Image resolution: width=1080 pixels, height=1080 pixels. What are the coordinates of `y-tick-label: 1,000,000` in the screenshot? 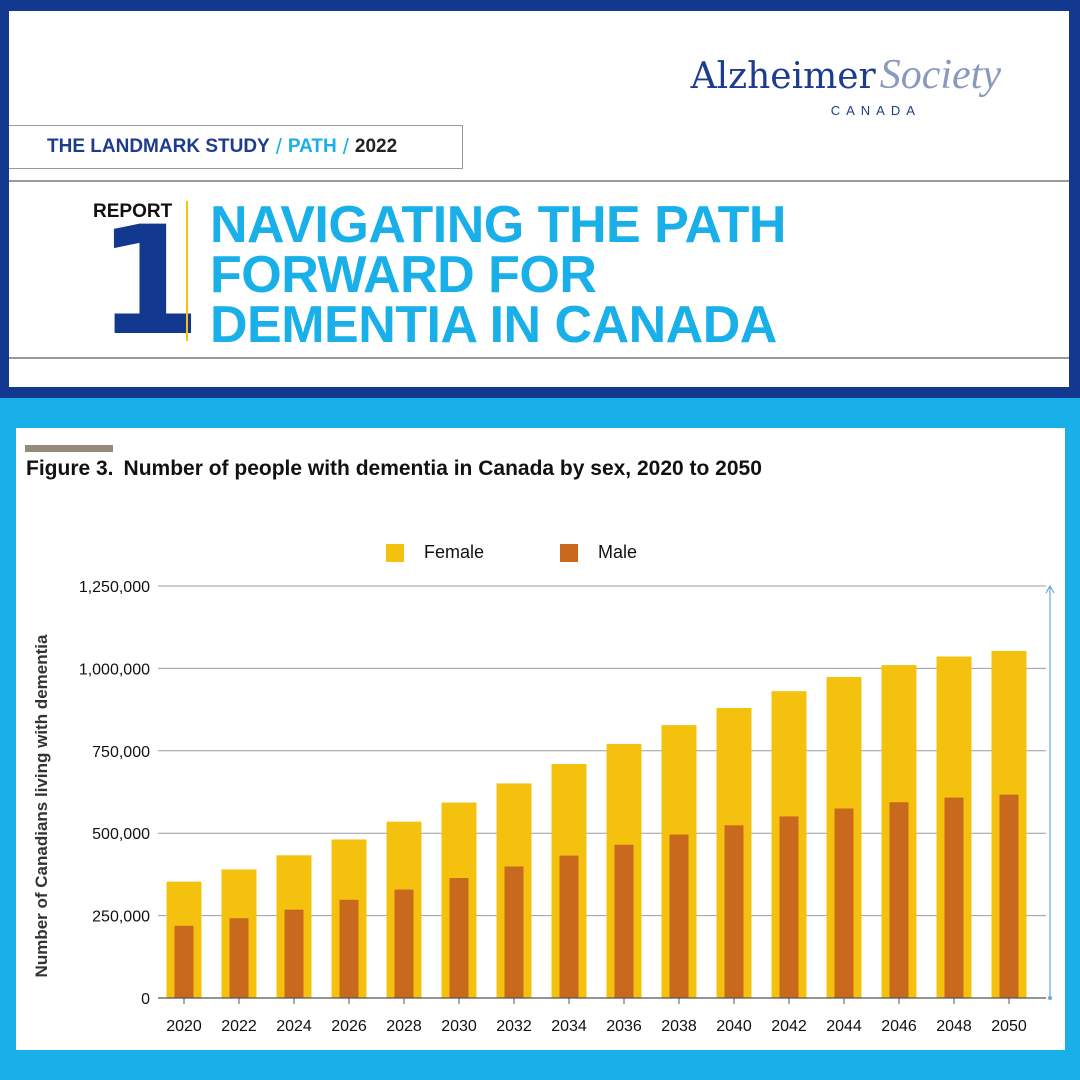 It's located at (114, 669).